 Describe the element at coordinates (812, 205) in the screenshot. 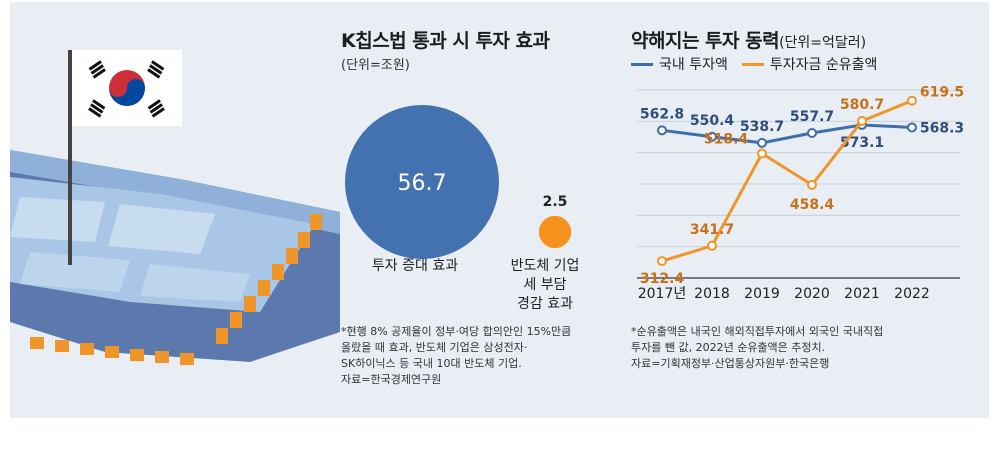

I see `data-label: 458.4` at that location.